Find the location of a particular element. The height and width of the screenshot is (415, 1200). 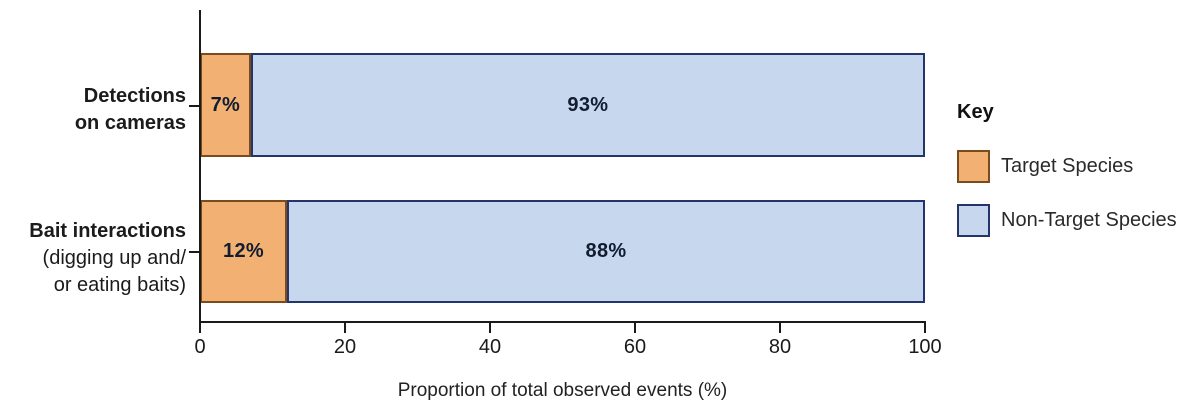

legend: Key Target Species Non-Target Species is located at coordinates (1077, 168).